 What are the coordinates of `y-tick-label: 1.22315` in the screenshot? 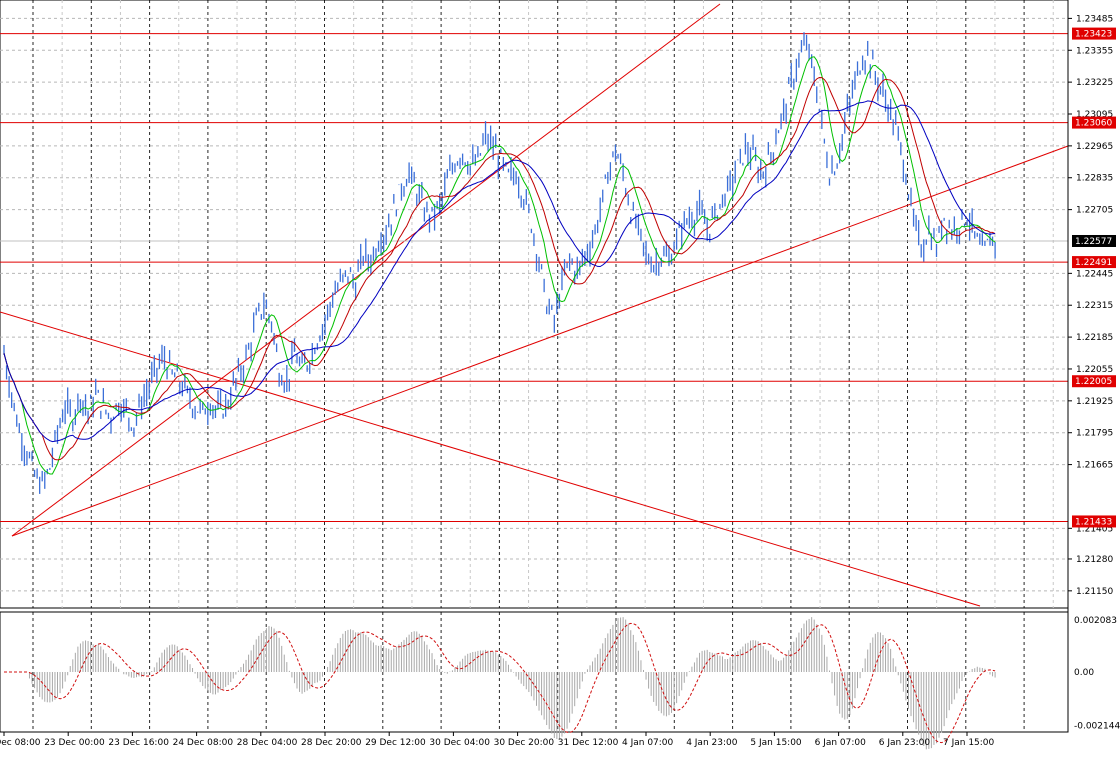 It's located at (1094, 306).